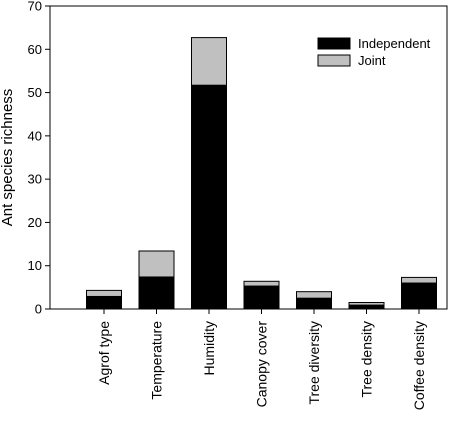 This screenshot has height=422, width=474. What do you see at coordinates (372, 60) in the screenshot?
I see `legend-label-joint: Joint` at bounding box center [372, 60].